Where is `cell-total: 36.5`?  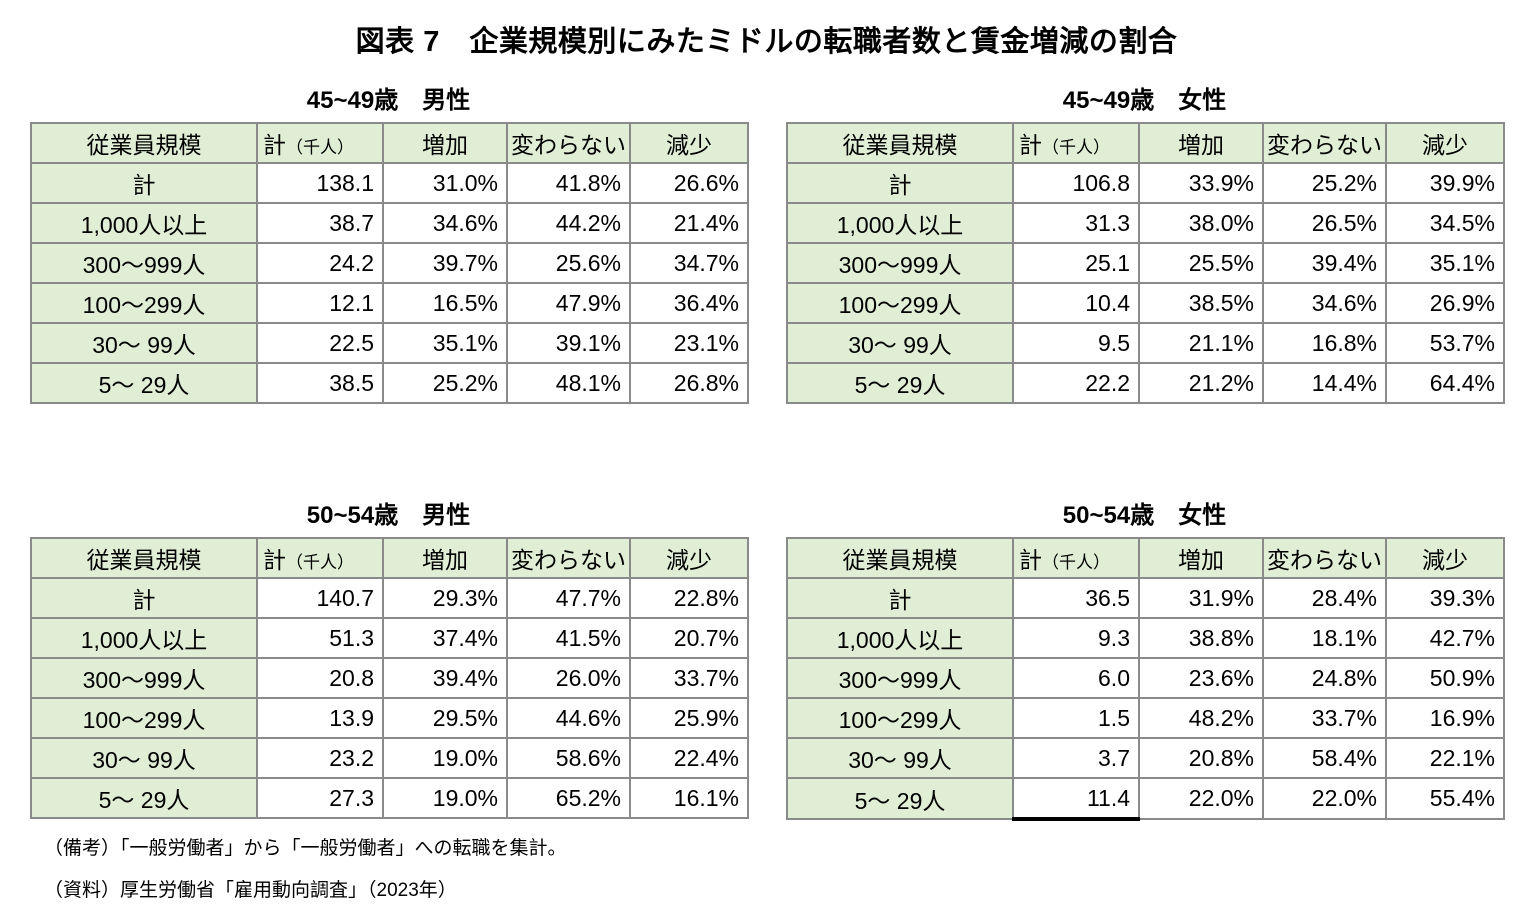 cell-total: 36.5 is located at coordinates (1076, 598).